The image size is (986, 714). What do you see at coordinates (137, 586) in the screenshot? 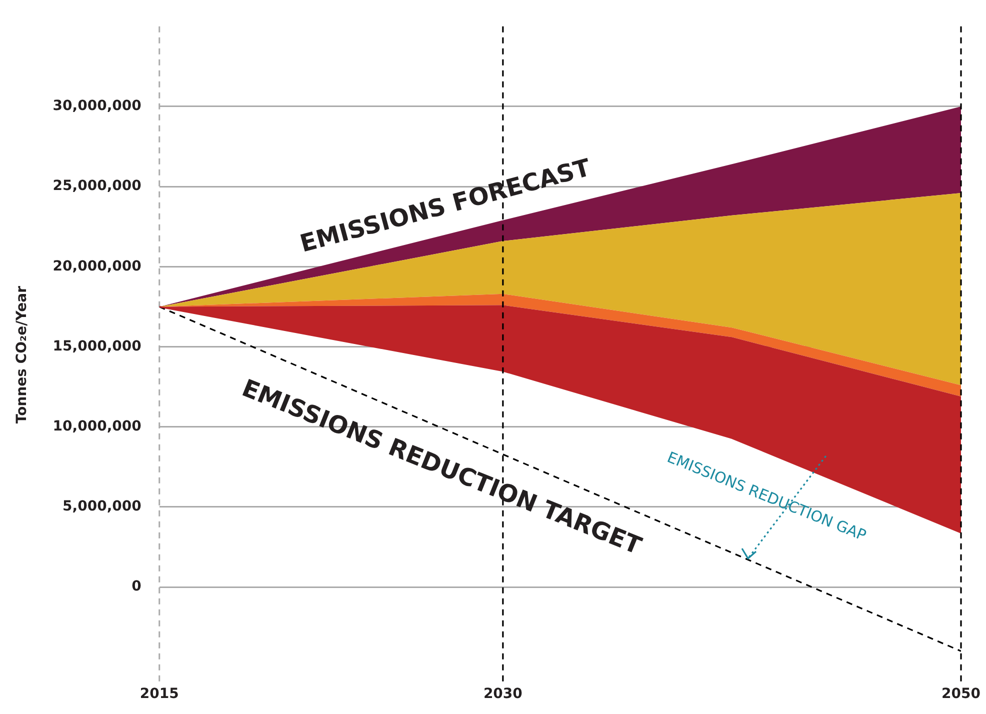
I see `y-tick-label: 0` at bounding box center [137, 586].